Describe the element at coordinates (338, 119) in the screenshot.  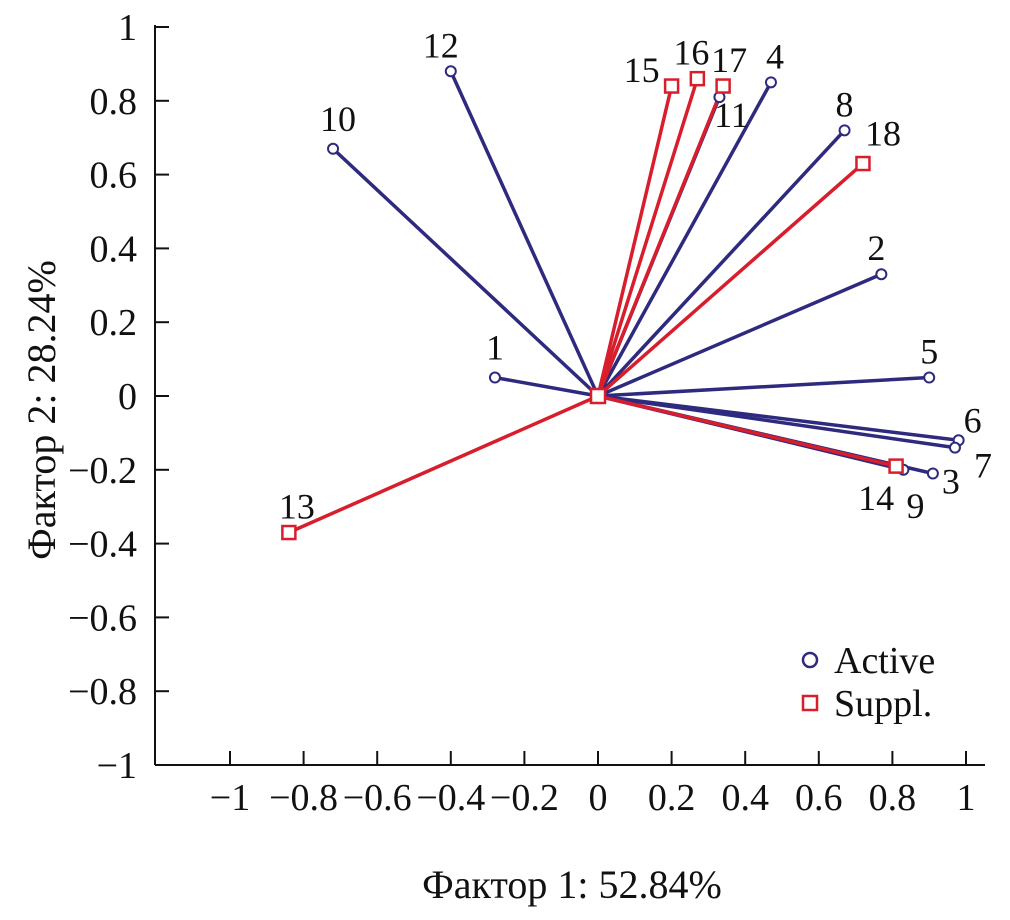
I see `point-label: 10` at that location.